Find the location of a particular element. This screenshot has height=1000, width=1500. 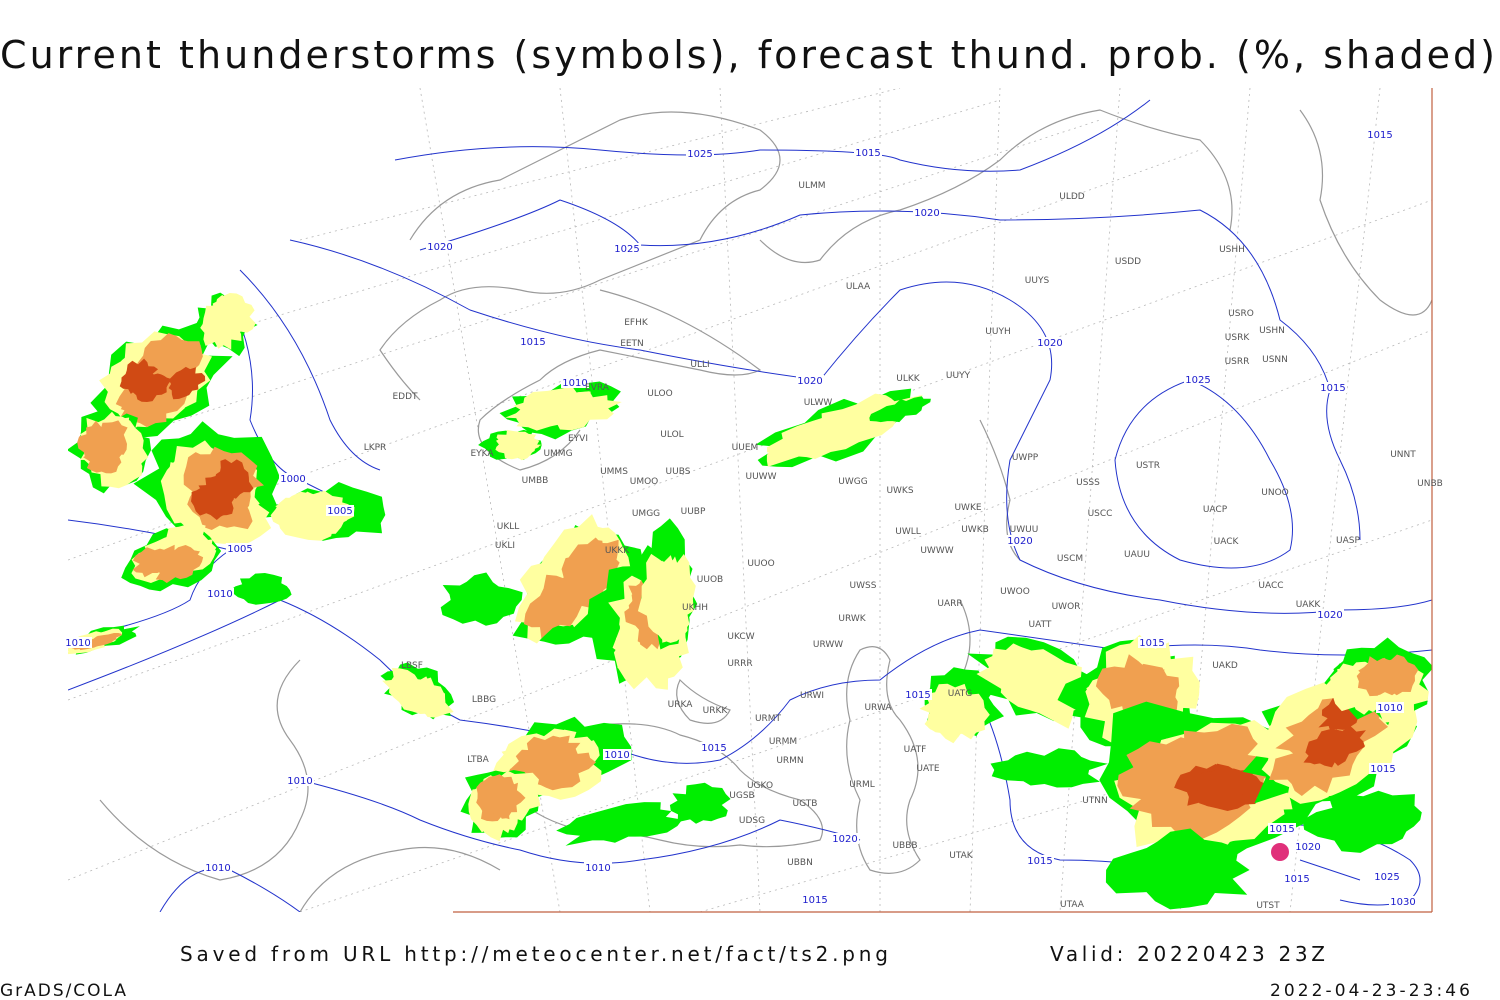

station-code: URKA is located at coordinates (681, 705).